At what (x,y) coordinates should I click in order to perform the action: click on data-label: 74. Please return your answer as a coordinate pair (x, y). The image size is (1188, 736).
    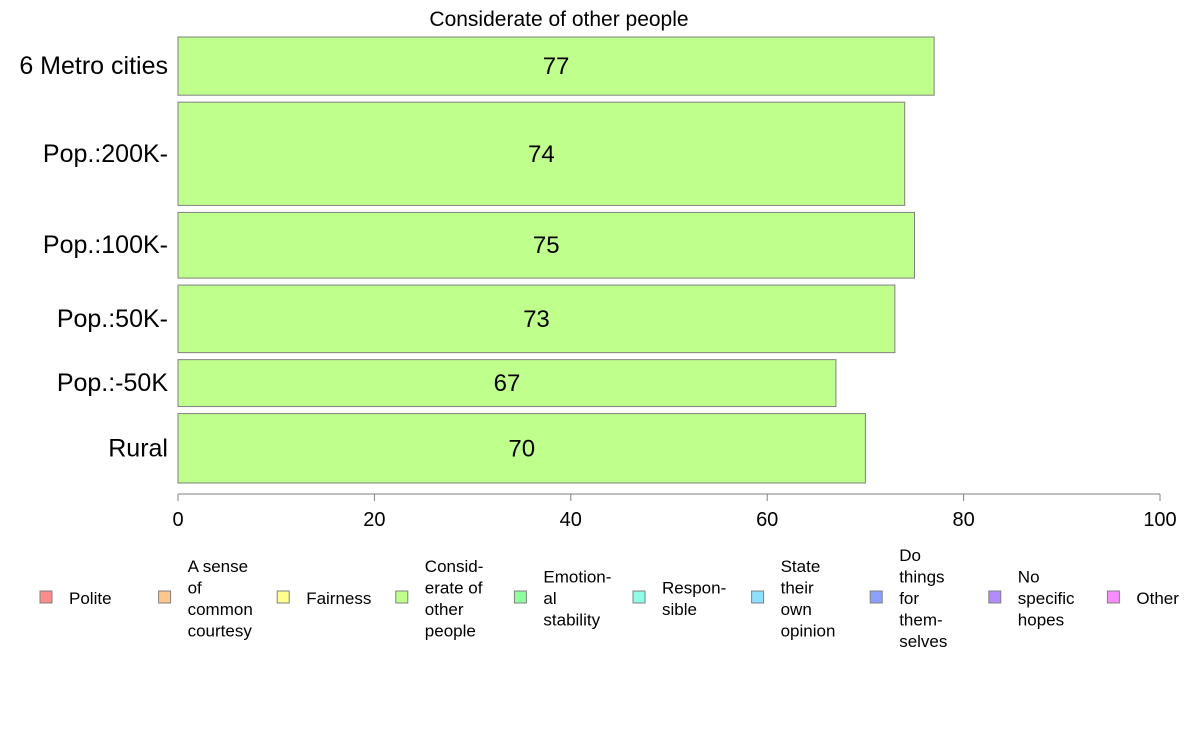
    Looking at the image, I should click on (541, 154).